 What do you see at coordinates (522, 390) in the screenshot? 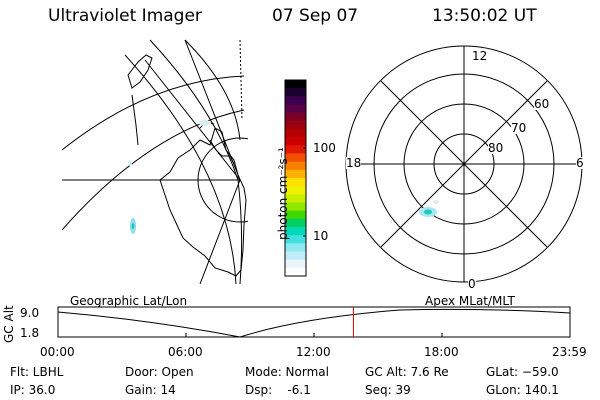
I see `status-glon: GLon: 140.1` at bounding box center [522, 390].